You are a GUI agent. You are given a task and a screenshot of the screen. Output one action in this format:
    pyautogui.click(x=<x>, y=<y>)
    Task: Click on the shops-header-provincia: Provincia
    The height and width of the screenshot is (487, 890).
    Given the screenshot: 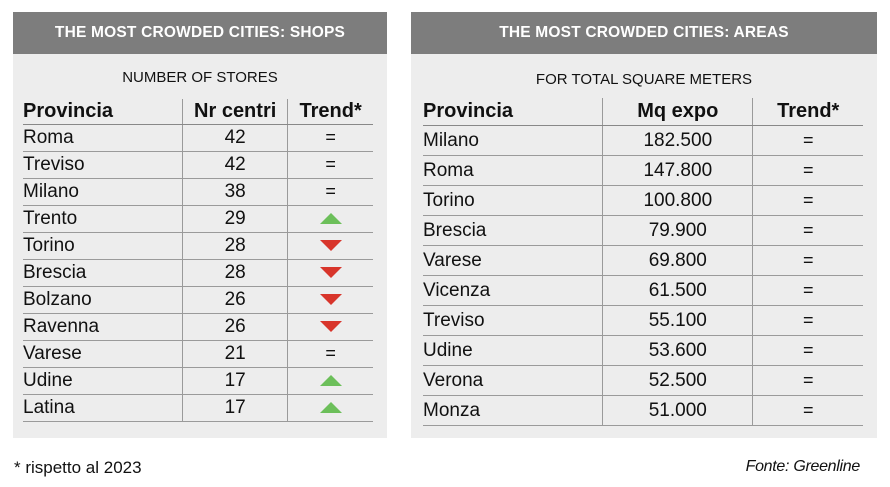 What is the action you would take?
    pyautogui.click(x=103, y=112)
    